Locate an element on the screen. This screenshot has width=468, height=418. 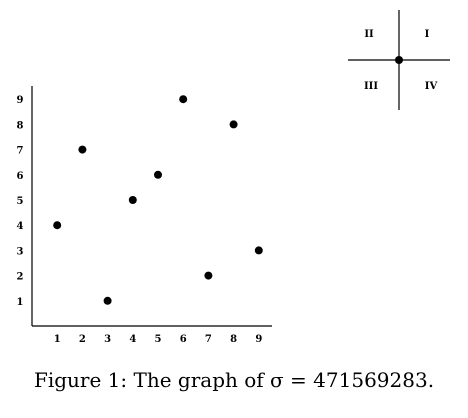
y-tick-labels: 1 2 3 4 5 6 7 8 9 is located at coordinates (20, 201).